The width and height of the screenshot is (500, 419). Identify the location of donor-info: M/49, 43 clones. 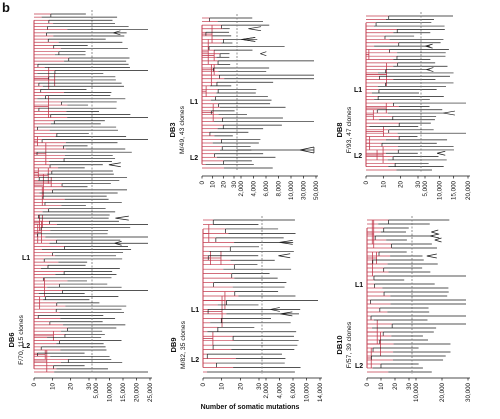
(182, 129).